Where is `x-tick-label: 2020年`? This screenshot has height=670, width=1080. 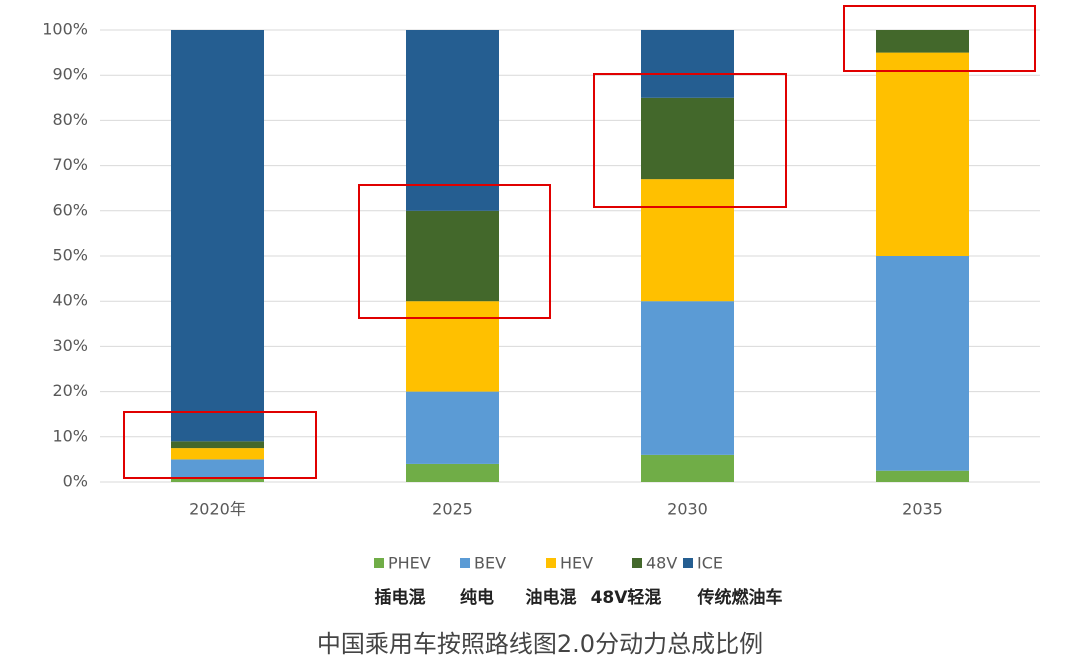 x-tick-label: 2020年 is located at coordinates (217, 509).